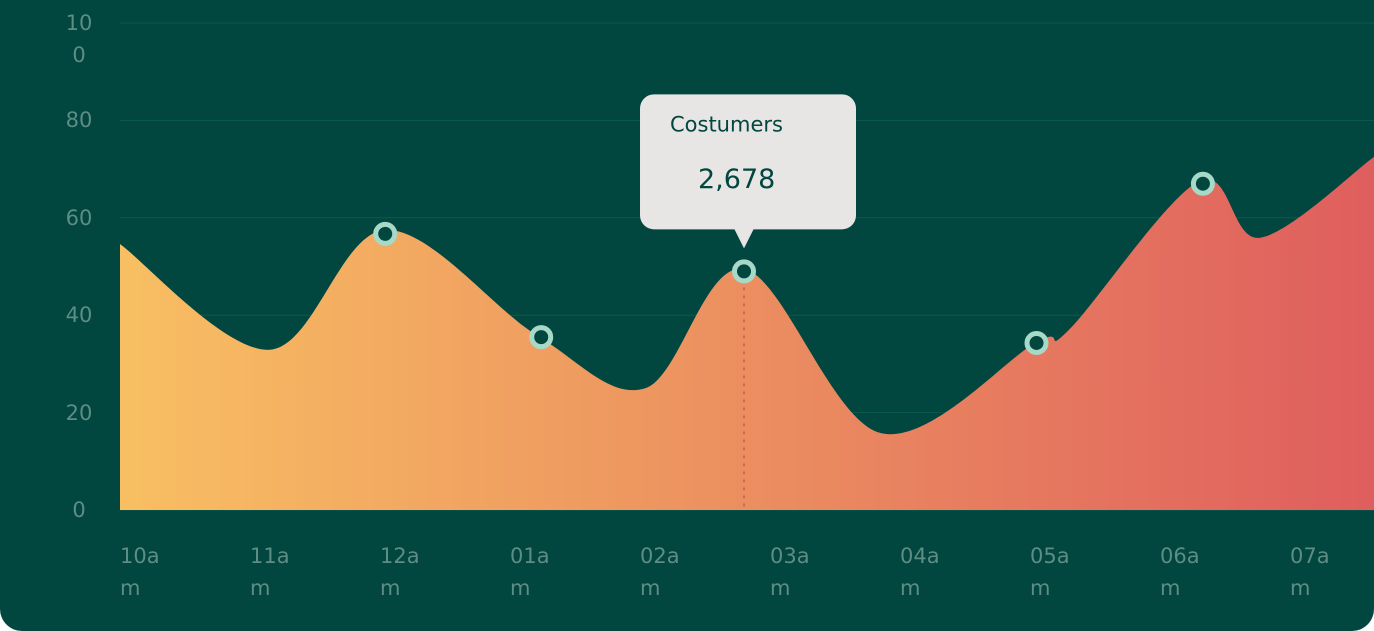 The width and height of the screenshot is (1374, 631). Describe the element at coordinates (1180, 572) in the screenshot. I see `x-tick-label: 06am` at that location.